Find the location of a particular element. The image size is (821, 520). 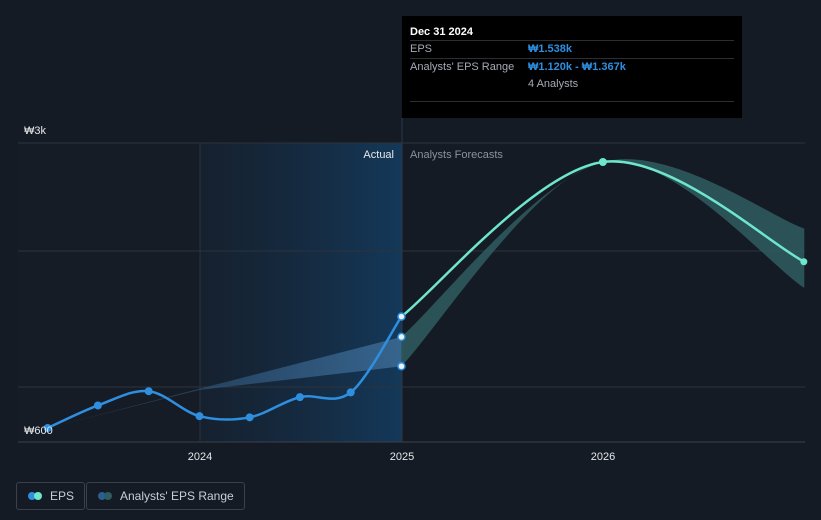

y-label-top: ₩3k is located at coordinates (35, 131).